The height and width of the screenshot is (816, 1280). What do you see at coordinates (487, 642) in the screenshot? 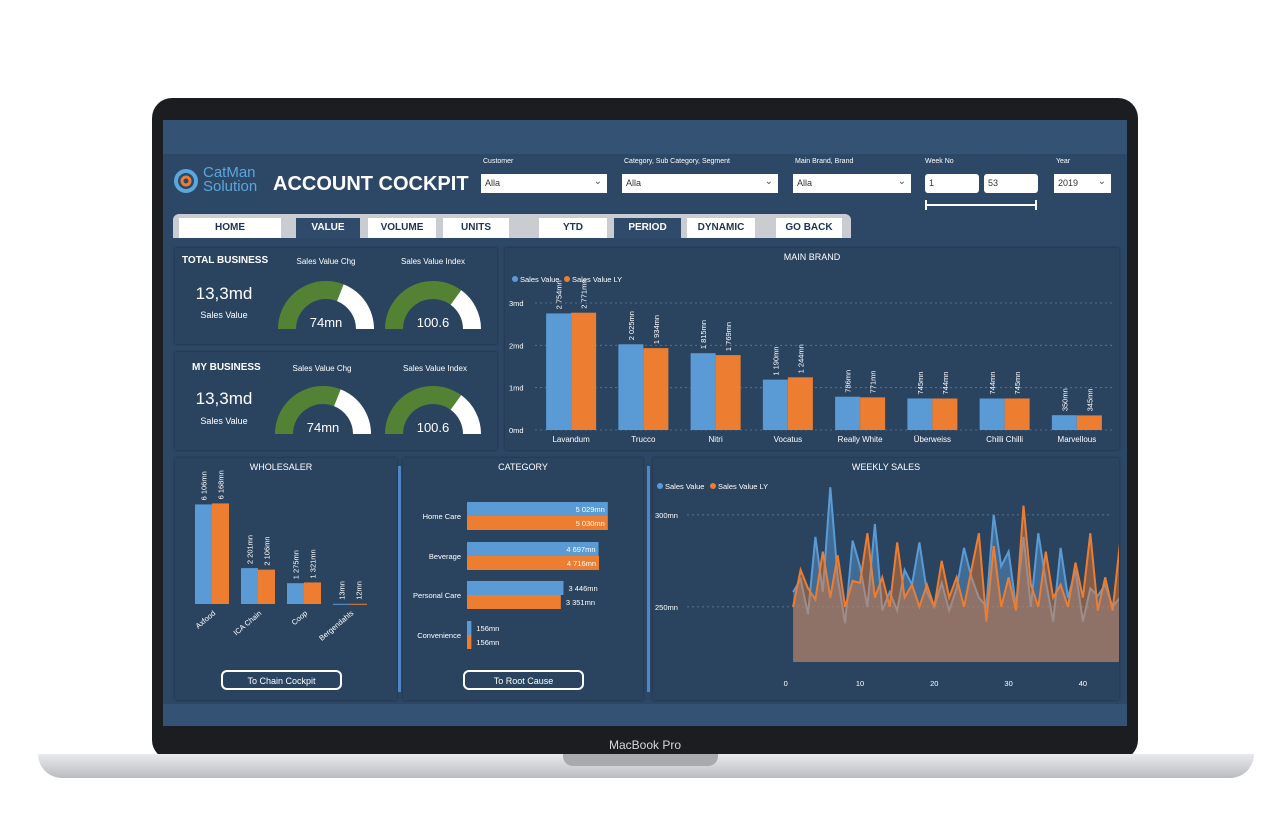
I see `data-label: 156mn` at bounding box center [487, 642].